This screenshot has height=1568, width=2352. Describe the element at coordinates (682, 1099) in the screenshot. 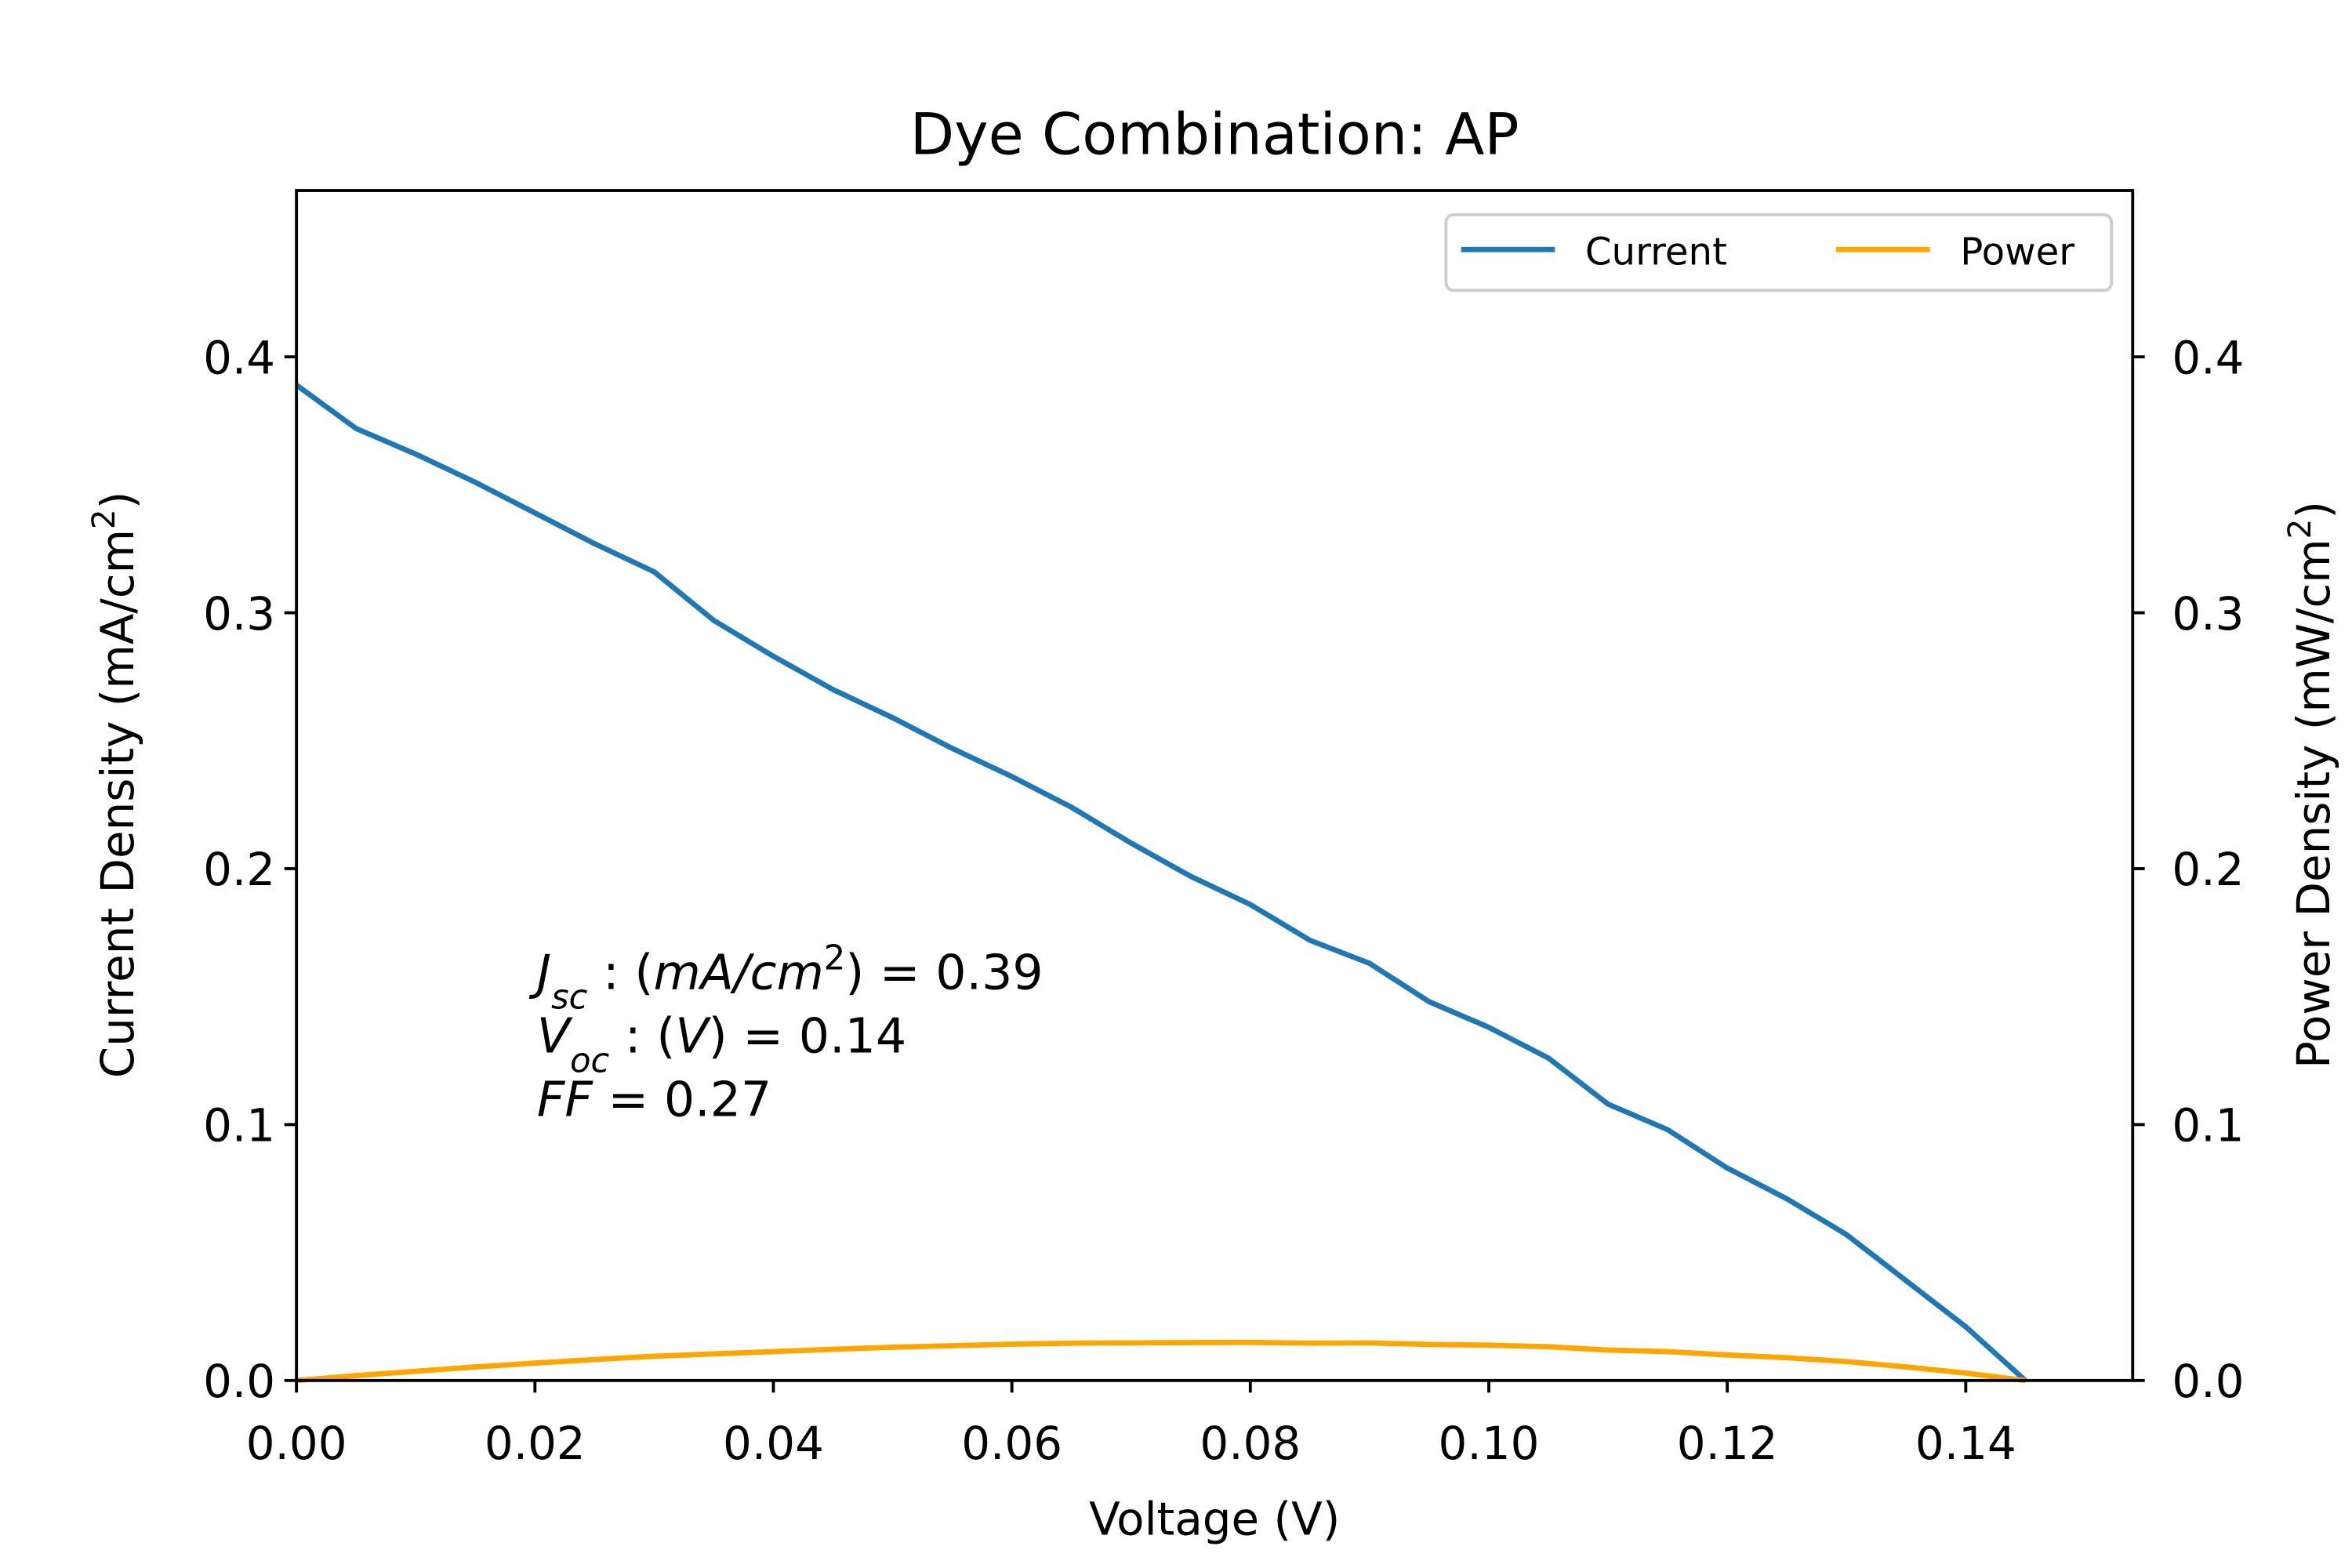

I see `text-segment: = 0.27` at that location.